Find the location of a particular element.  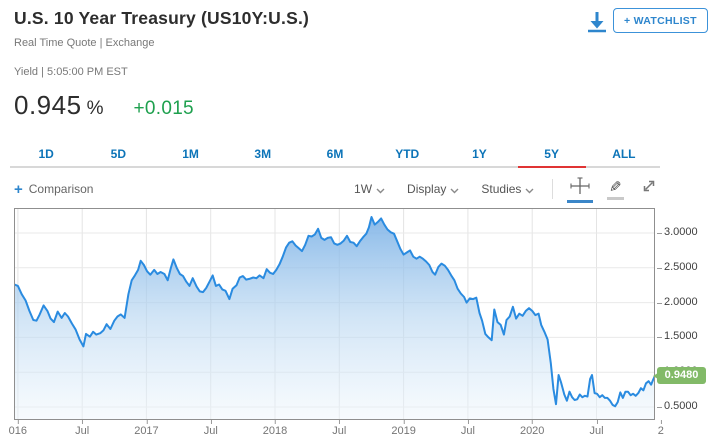

tab-1y: 1Y is located at coordinates (479, 154).